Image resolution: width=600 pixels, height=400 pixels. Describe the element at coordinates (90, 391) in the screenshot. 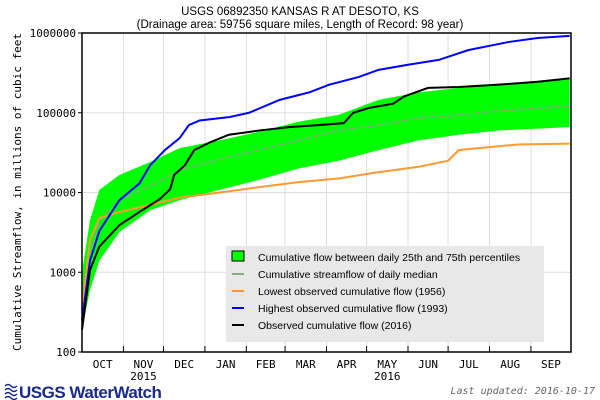

I see `logo-text: USGS WaterWatch` at that location.